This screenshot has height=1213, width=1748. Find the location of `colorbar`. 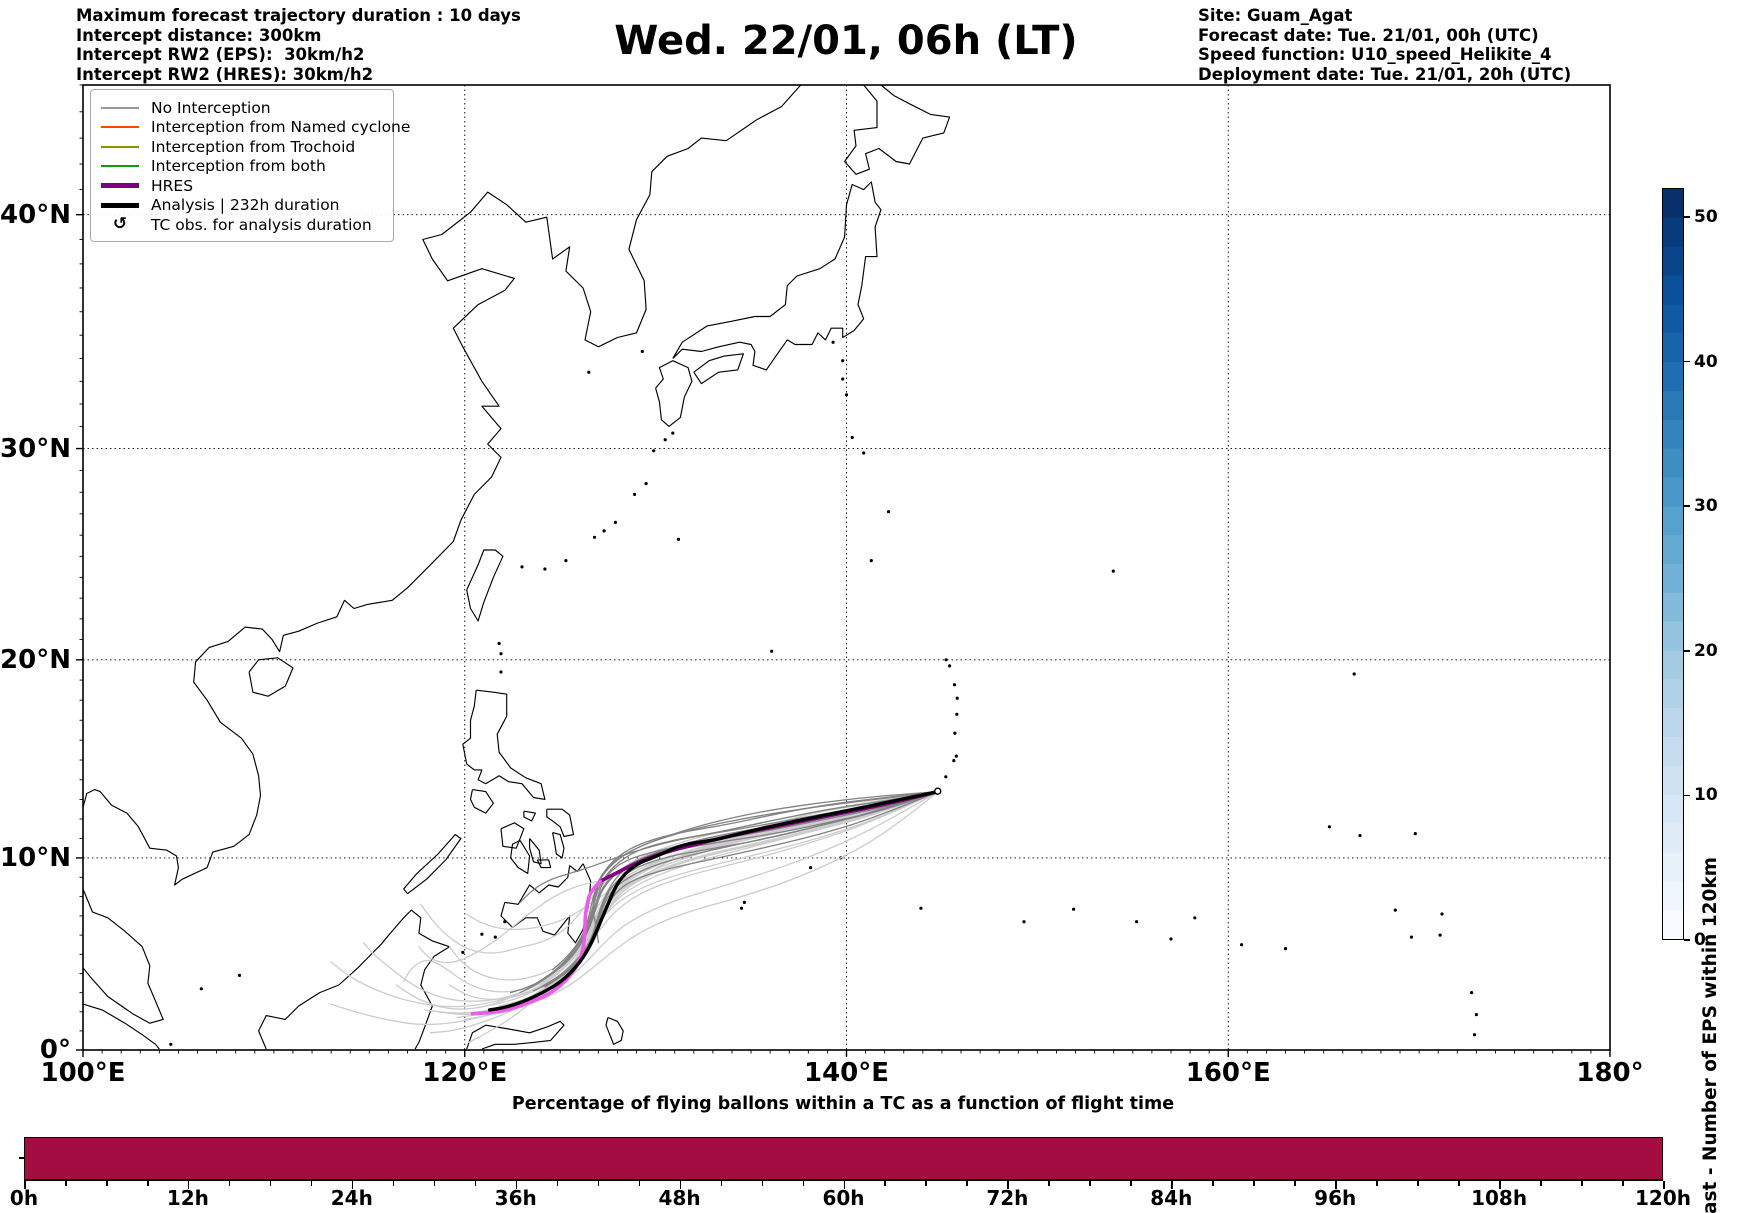

colorbar is located at coordinates (1673, 564).